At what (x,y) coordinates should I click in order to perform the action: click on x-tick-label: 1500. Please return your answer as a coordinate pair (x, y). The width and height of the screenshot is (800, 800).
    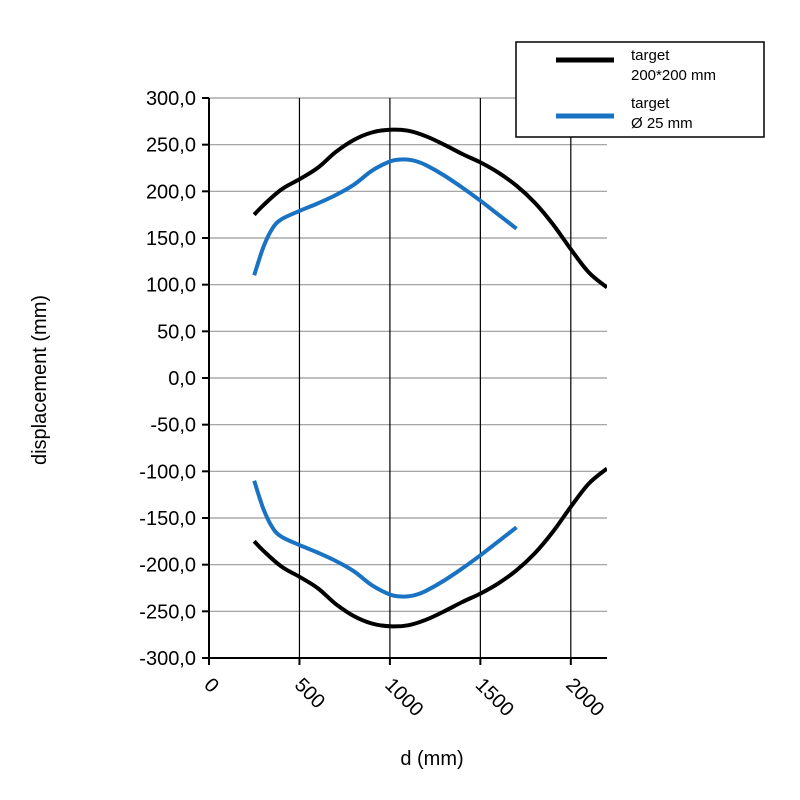
    Looking at the image, I should click on (494, 697).